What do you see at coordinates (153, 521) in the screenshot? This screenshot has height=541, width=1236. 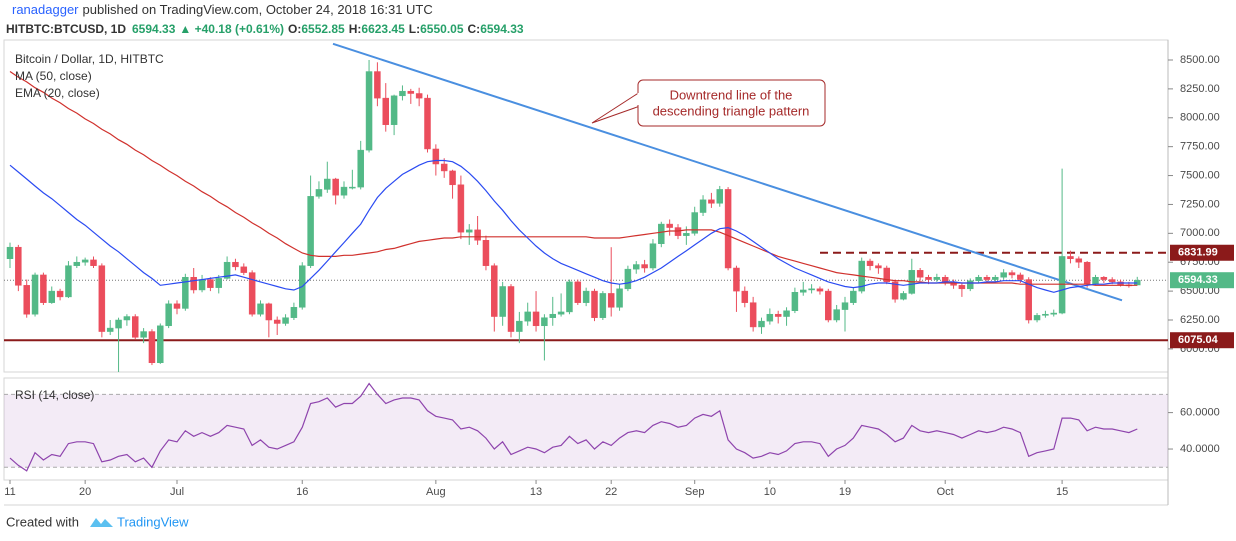 I see `brand: TradingView` at bounding box center [153, 521].